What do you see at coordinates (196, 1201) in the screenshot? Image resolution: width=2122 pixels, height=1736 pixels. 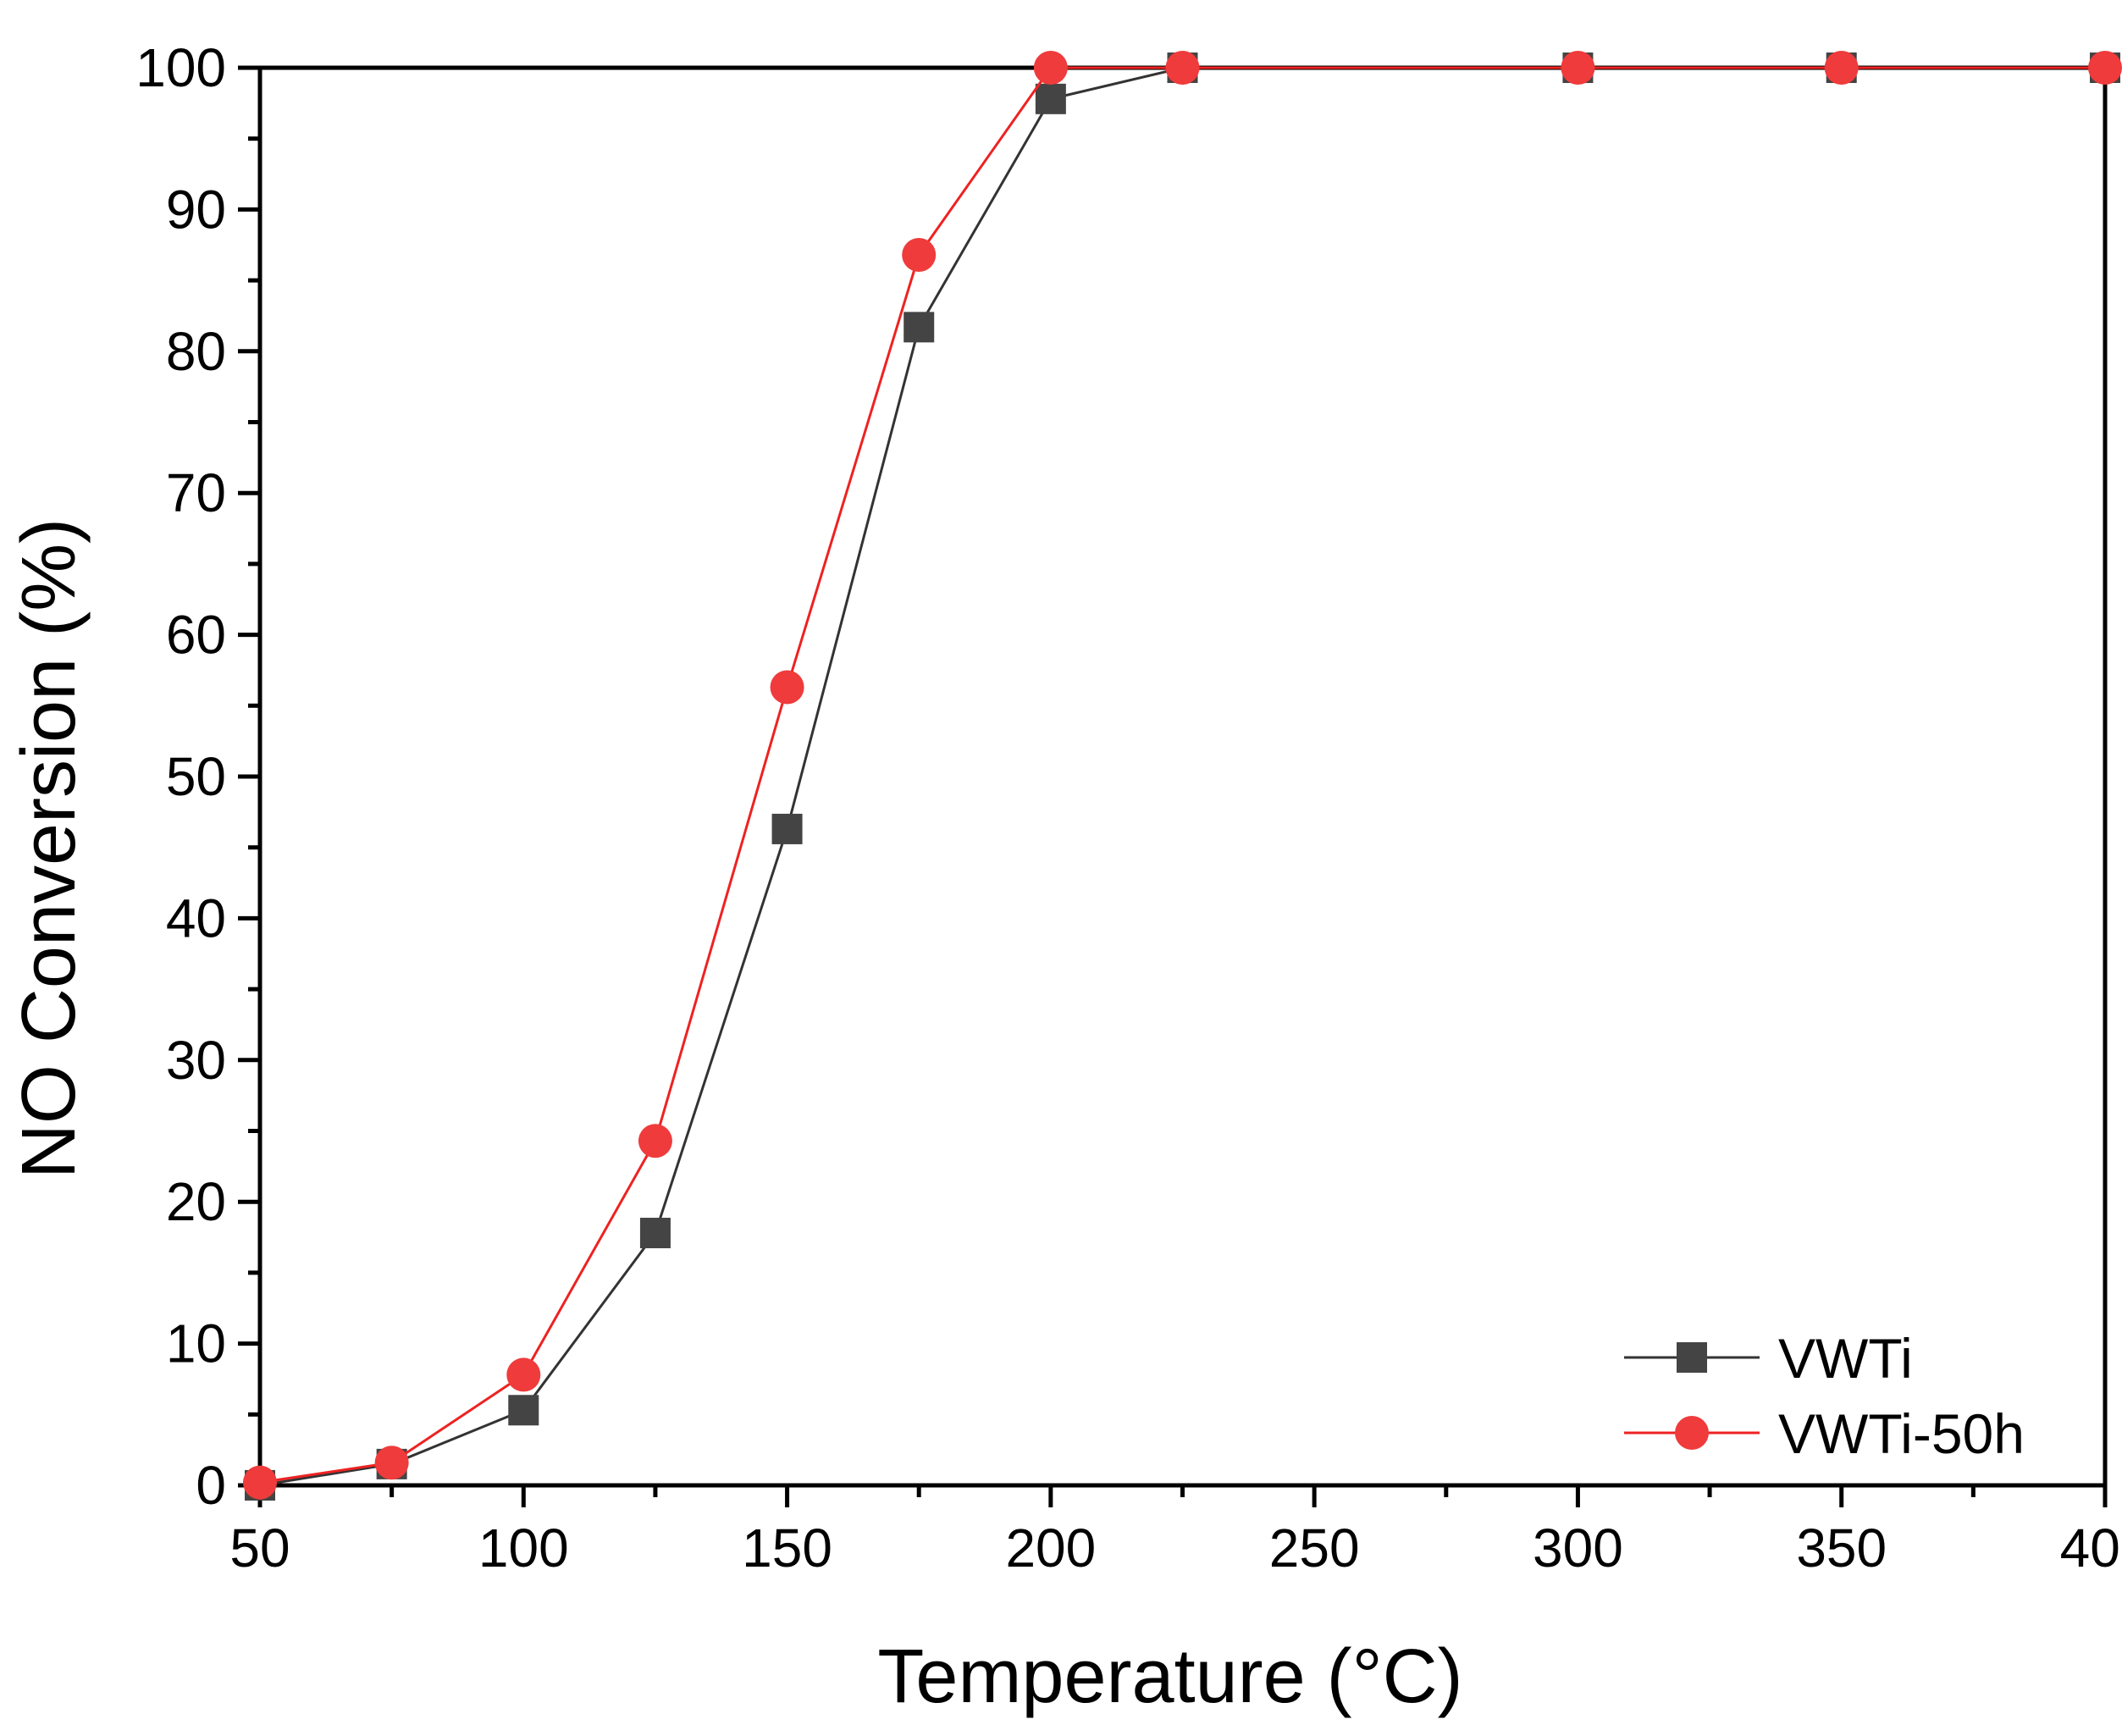 I see `y-tick-label: 20` at bounding box center [196, 1201].